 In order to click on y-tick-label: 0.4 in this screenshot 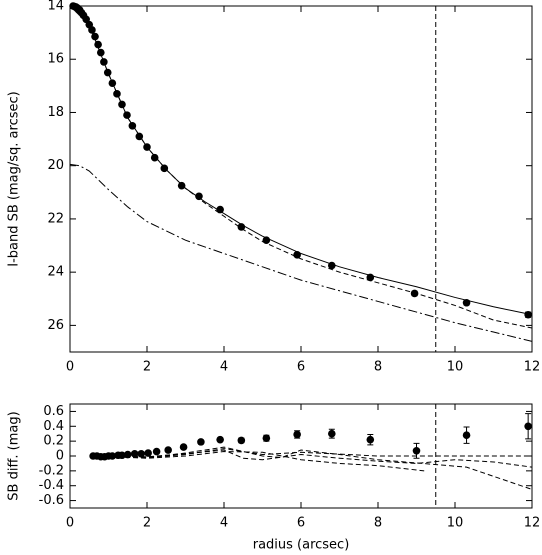, I will do `click(53, 426)`.